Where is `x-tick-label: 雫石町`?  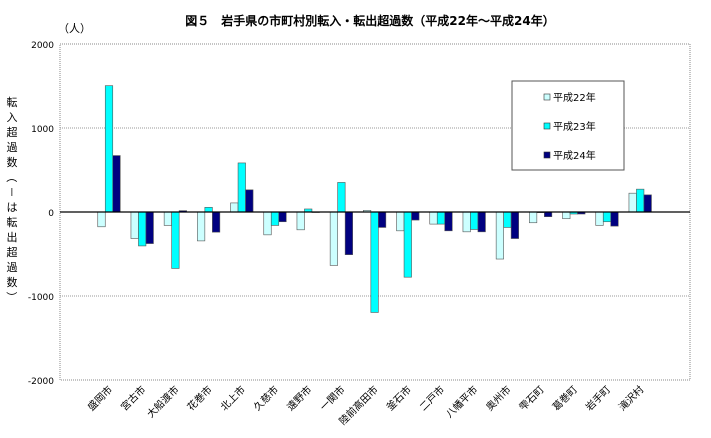 x-tick-label: 雫石町 is located at coordinates (532, 399).